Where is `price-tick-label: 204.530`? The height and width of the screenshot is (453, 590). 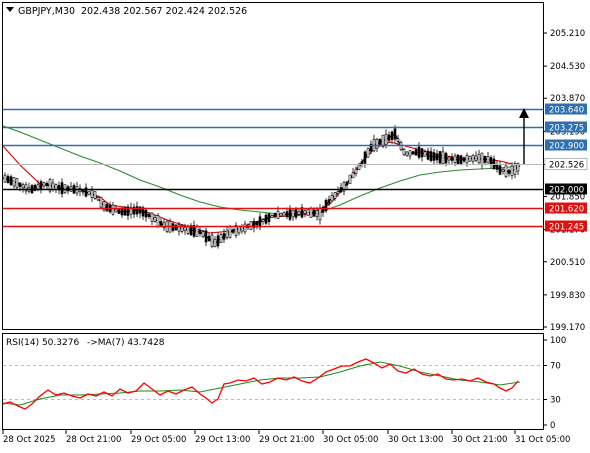 price-tick-label: 204.530 is located at coordinates (567, 67).